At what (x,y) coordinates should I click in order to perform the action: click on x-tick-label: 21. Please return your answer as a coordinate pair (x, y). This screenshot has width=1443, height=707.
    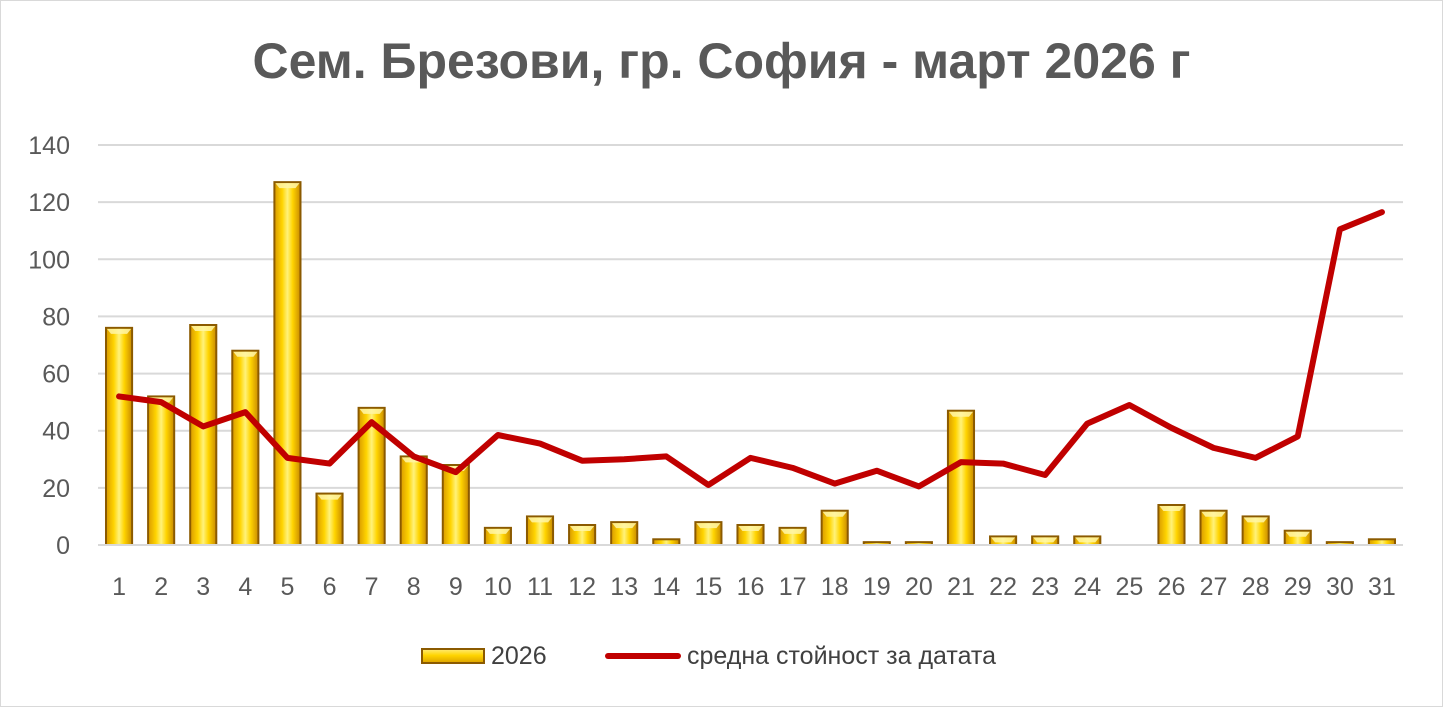
    Looking at the image, I should click on (961, 587).